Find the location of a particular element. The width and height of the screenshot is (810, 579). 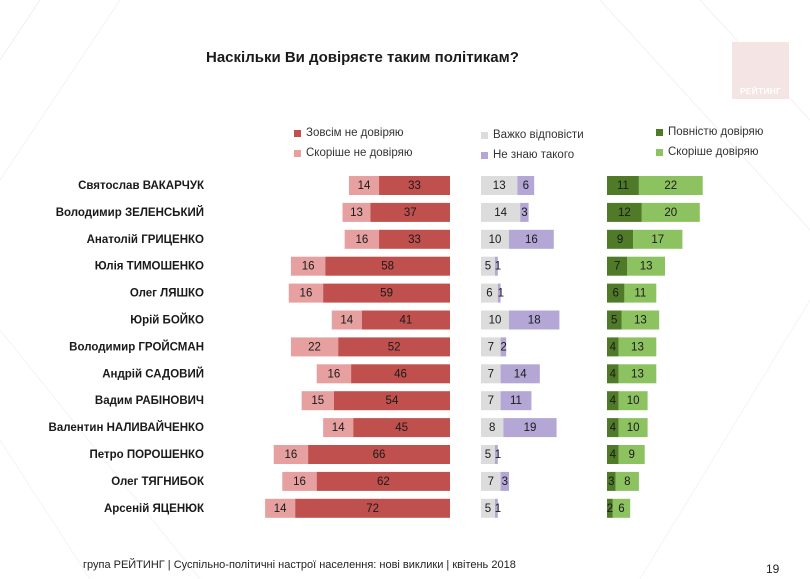

data-label: 66 is located at coordinates (379, 455).